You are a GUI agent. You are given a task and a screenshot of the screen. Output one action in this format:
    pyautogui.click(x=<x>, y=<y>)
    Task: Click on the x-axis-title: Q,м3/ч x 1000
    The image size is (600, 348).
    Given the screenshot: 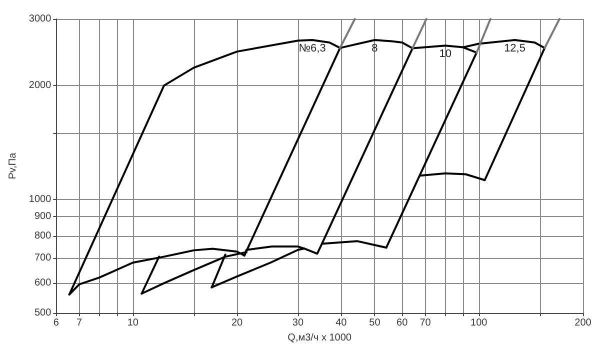 What is the action you would take?
    pyautogui.click(x=320, y=338)
    